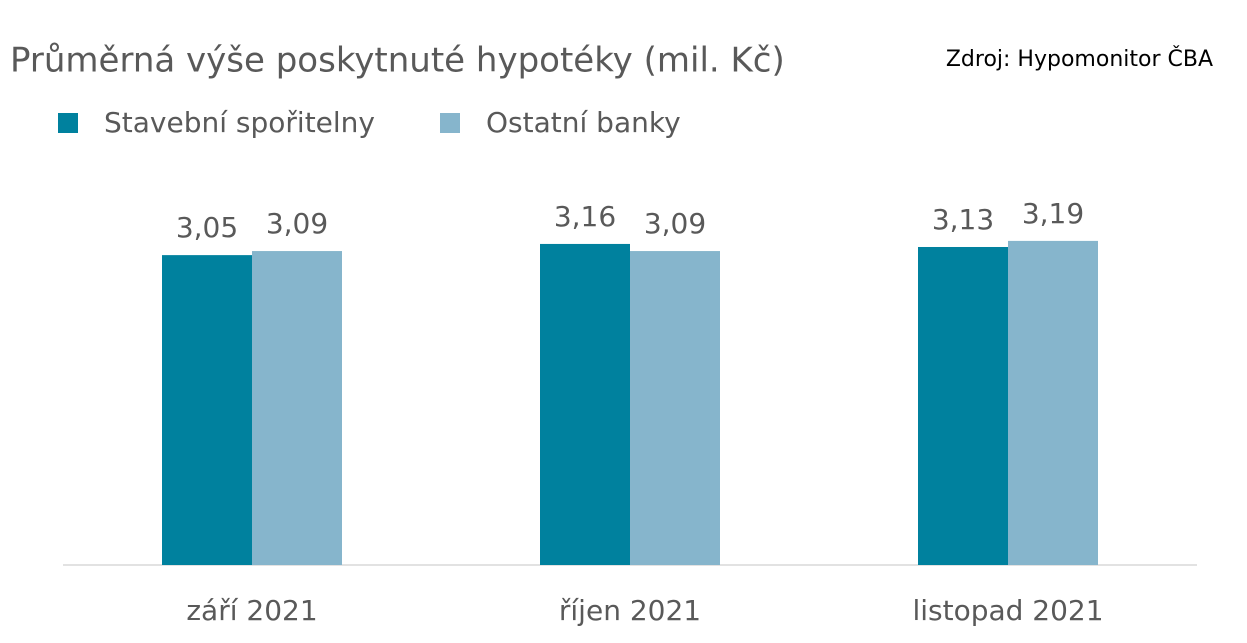 The image size is (1247, 643). What do you see at coordinates (963, 219) in the screenshot?
I see `value-label: 3,13` at bounding box center [963, 219].